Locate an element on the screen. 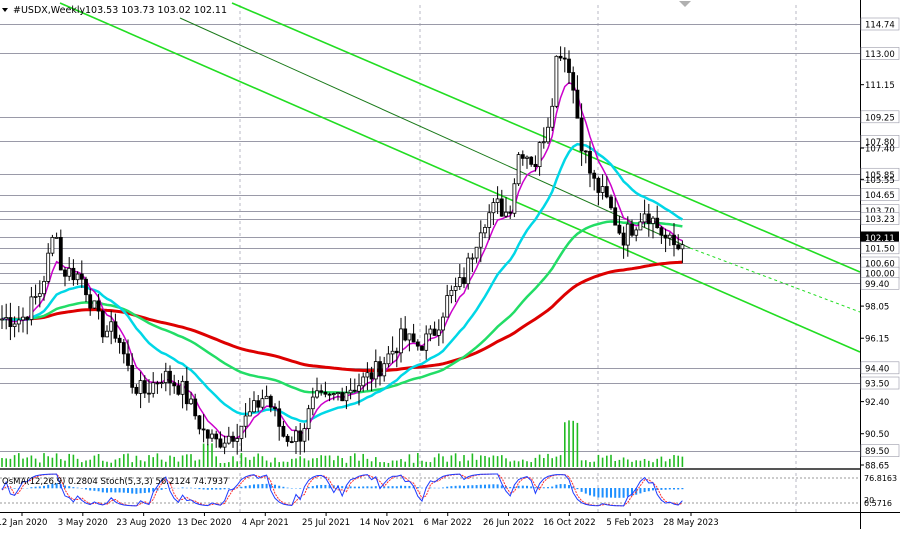 This screenshot has height=533, width=900. price-label: 96.15 is located at coordinates (877, 340).